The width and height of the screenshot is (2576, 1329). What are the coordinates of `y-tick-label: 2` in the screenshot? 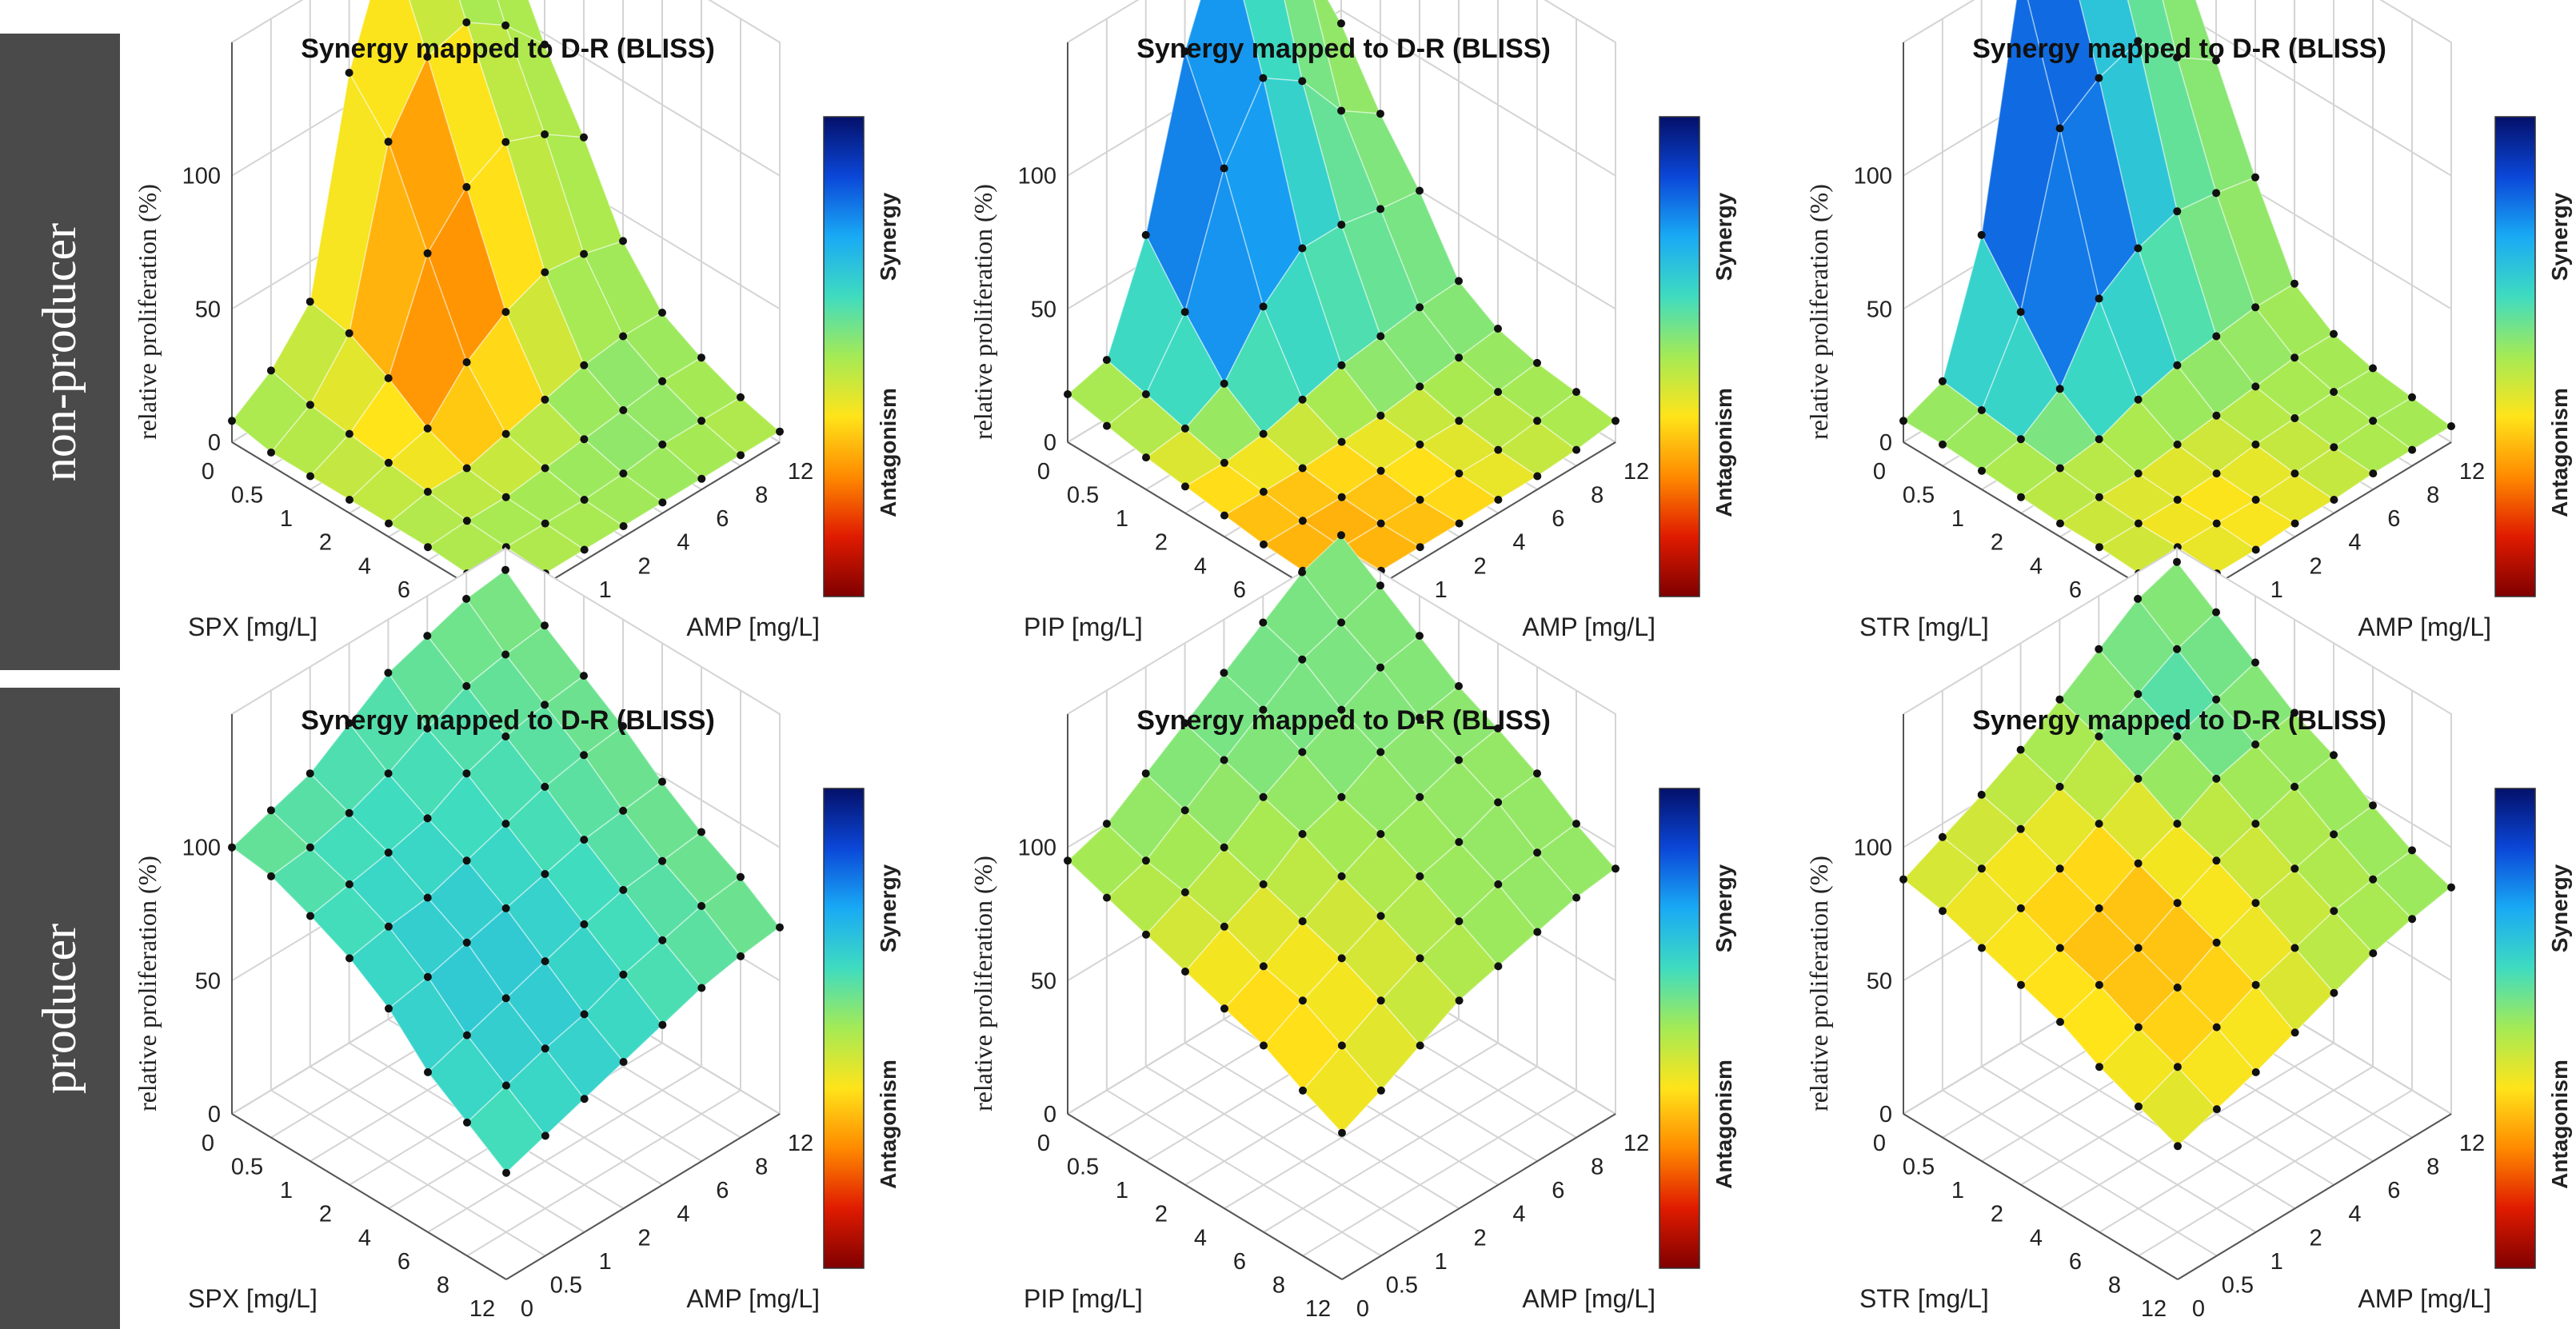 It's located at (1481, 1238).